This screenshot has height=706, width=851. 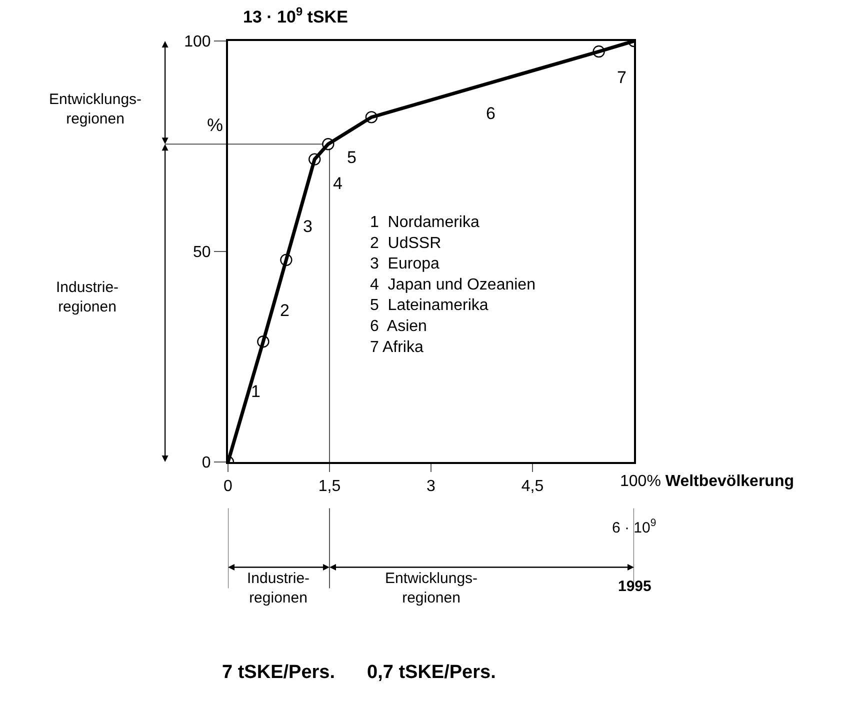 I want to click on annotation: 3, so click(x=307, y=226).